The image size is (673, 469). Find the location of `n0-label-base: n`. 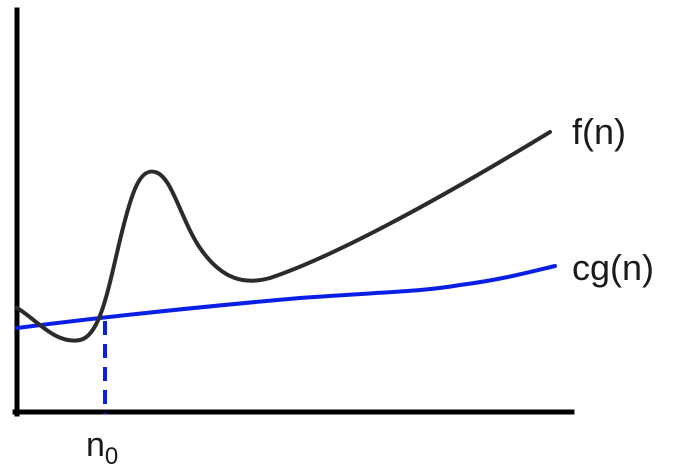

n0-label-base: n is located at coordinates (95, 445).